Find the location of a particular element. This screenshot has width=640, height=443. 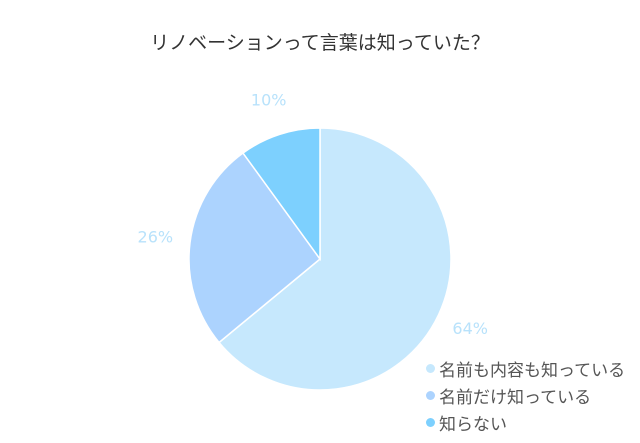

chart-title: リノベーションって言葉は知っていた？ is located at coordinates (320, 43).